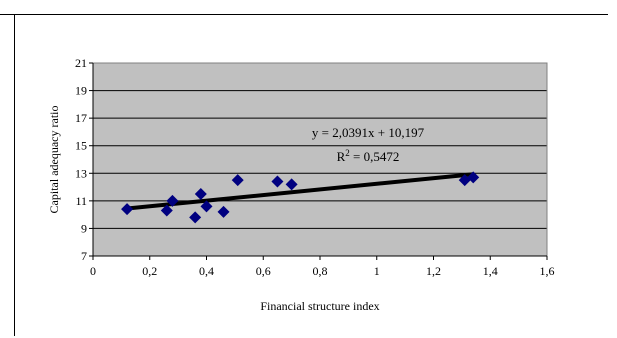 This screenshot has height=338, width=617. I want to click on r-squared-label: R2 = 0,5472, so click(368, 156).